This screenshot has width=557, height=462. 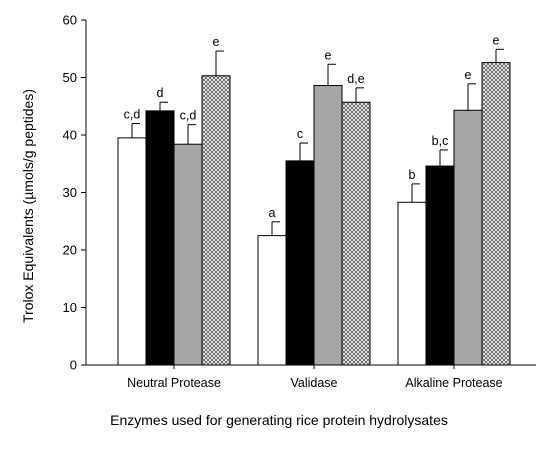 What do you see at coordinates (70, 20) in the screenshot?
I see `y-tick-label: 60` at bounding box center [70, 20].